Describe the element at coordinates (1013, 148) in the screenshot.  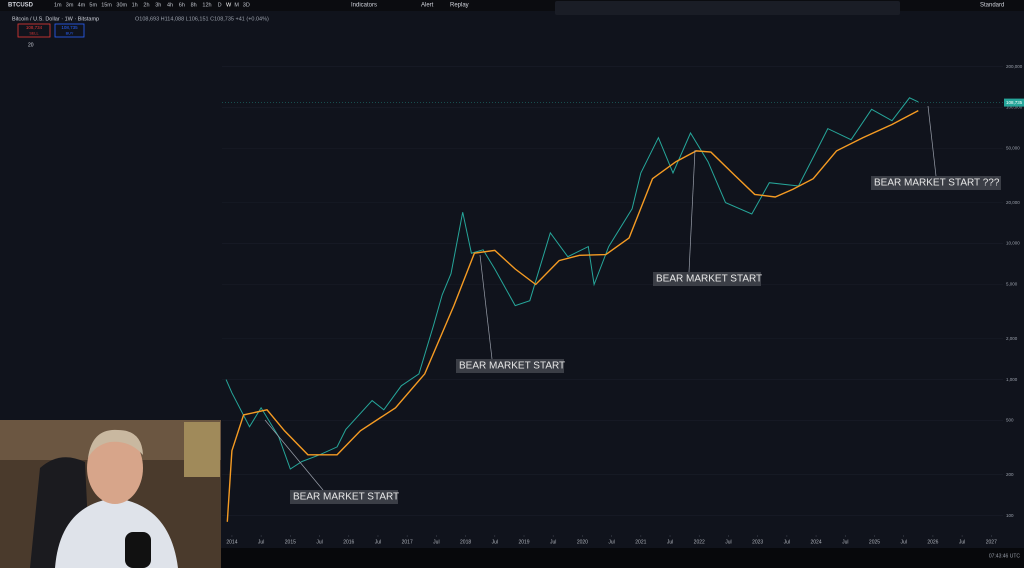
I see `y-tick-label: 50,000` at that location.